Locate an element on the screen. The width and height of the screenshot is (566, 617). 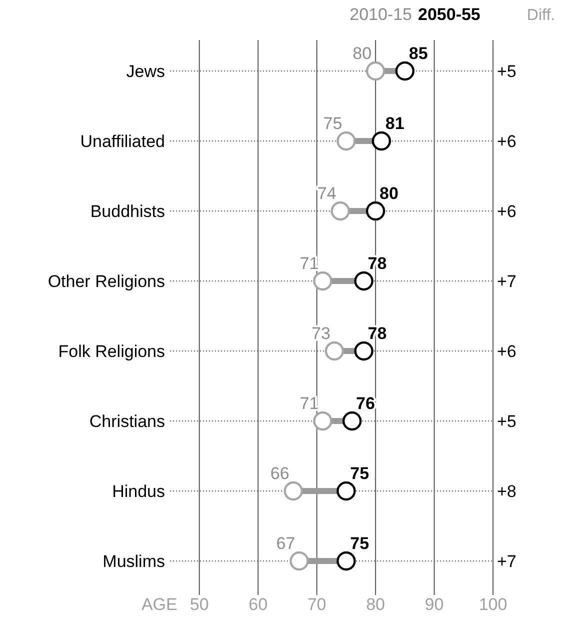
text: Diff. is located at coordinates (541, 15).